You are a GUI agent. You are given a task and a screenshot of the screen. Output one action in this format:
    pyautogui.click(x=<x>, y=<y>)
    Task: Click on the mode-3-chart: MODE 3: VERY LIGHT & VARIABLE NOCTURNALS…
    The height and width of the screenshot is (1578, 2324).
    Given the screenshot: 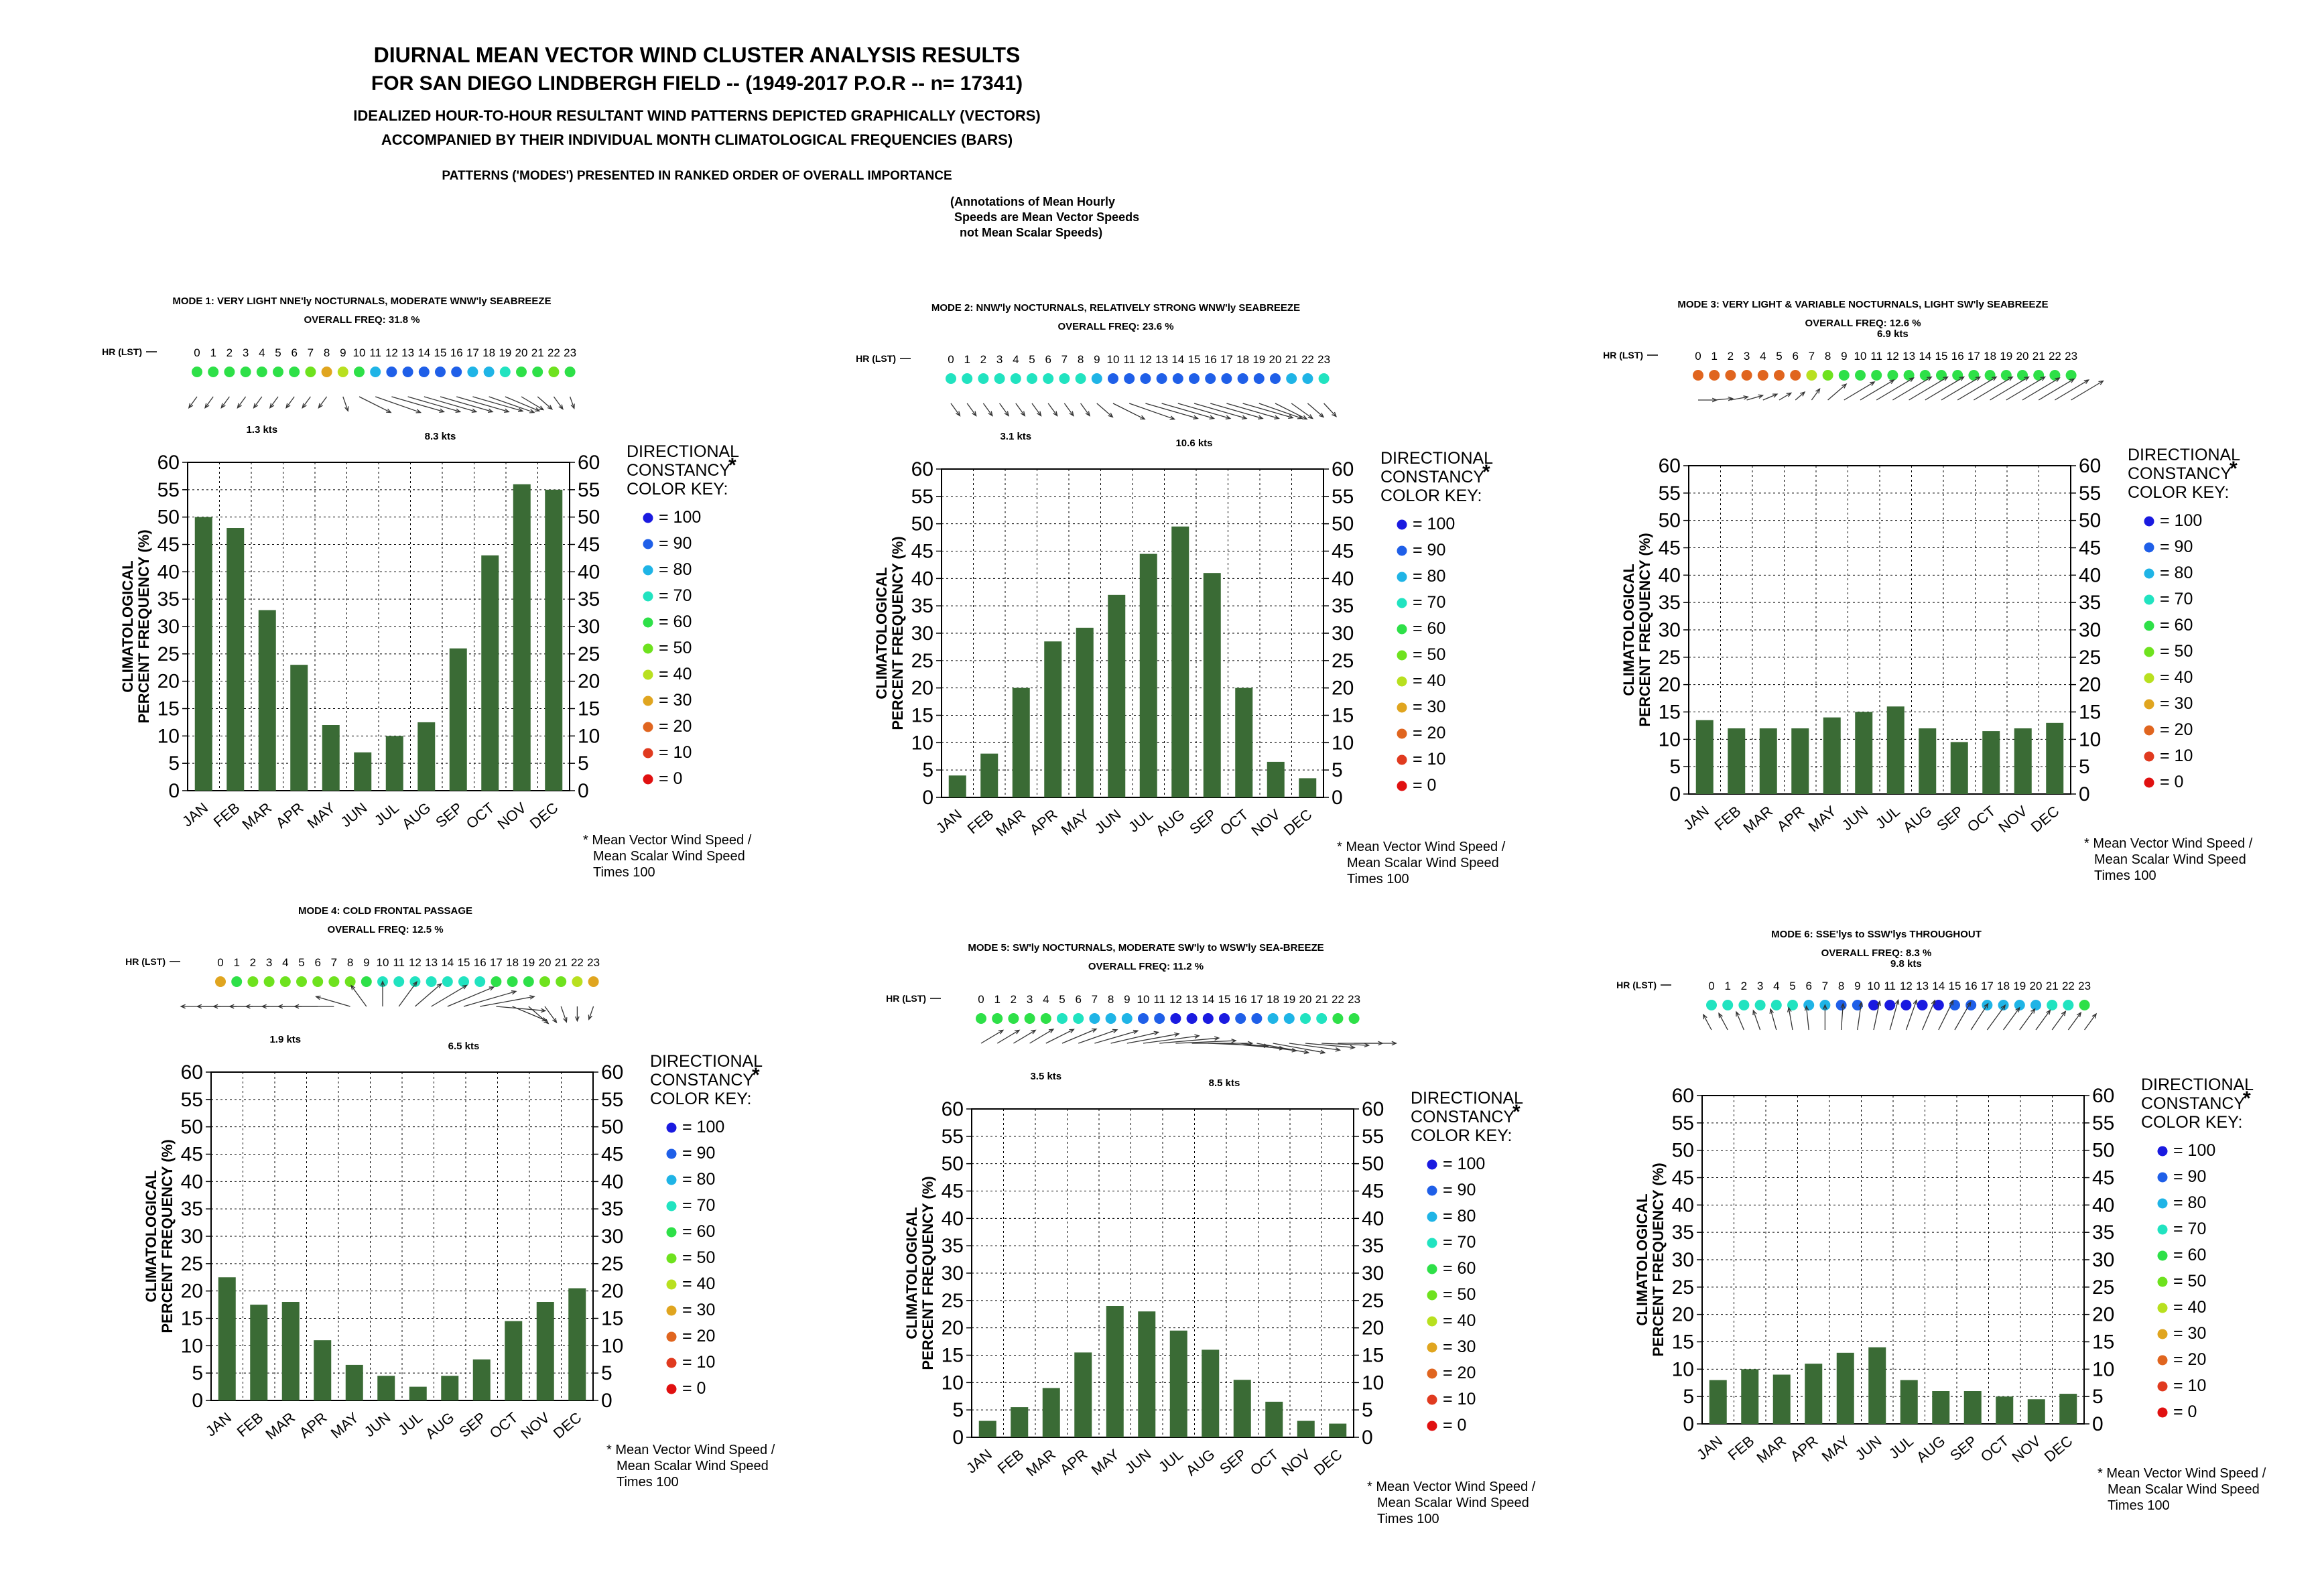 What is the action you would take?
    pyautogui.click(x=1928, y=591)
    